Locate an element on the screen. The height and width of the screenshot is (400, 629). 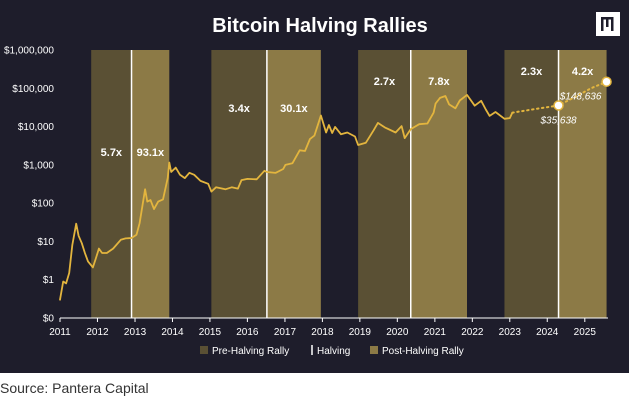
legend-label-halving: Halving is located at coordinates (333, 351).